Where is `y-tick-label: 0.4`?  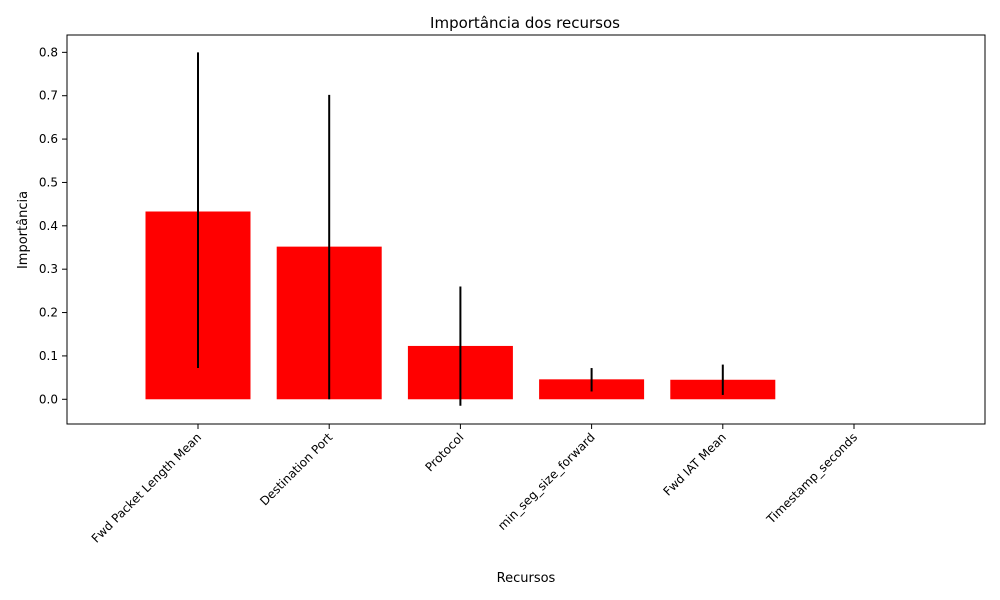
y-tick-label: 0.4 is located at coordinates (48, 226).